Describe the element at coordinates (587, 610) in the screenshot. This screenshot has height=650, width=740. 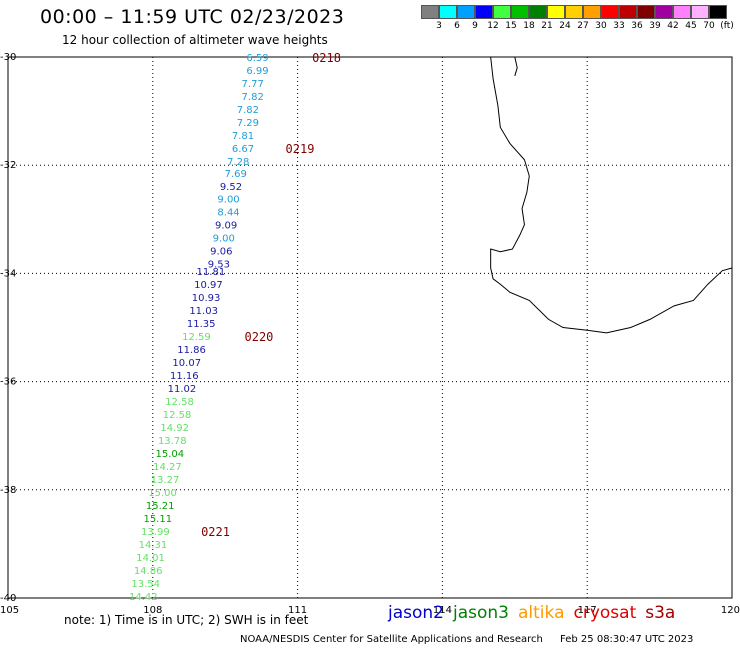
I see `lon-tick-label: 117` at that location.